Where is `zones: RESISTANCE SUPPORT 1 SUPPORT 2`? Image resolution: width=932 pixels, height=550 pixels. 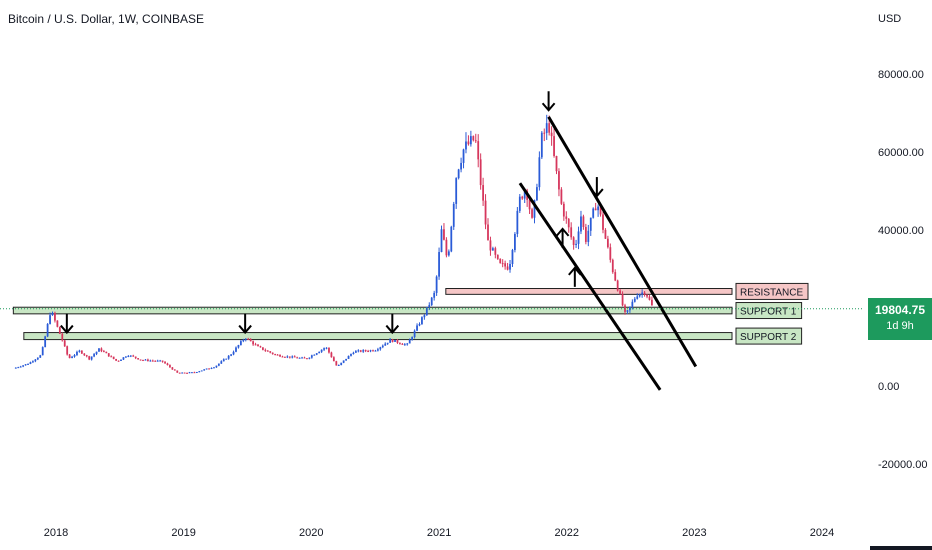 zones: RESISTANCE SUPPORT 1 SUPPORT 2 is located at coordinates (410, 313).